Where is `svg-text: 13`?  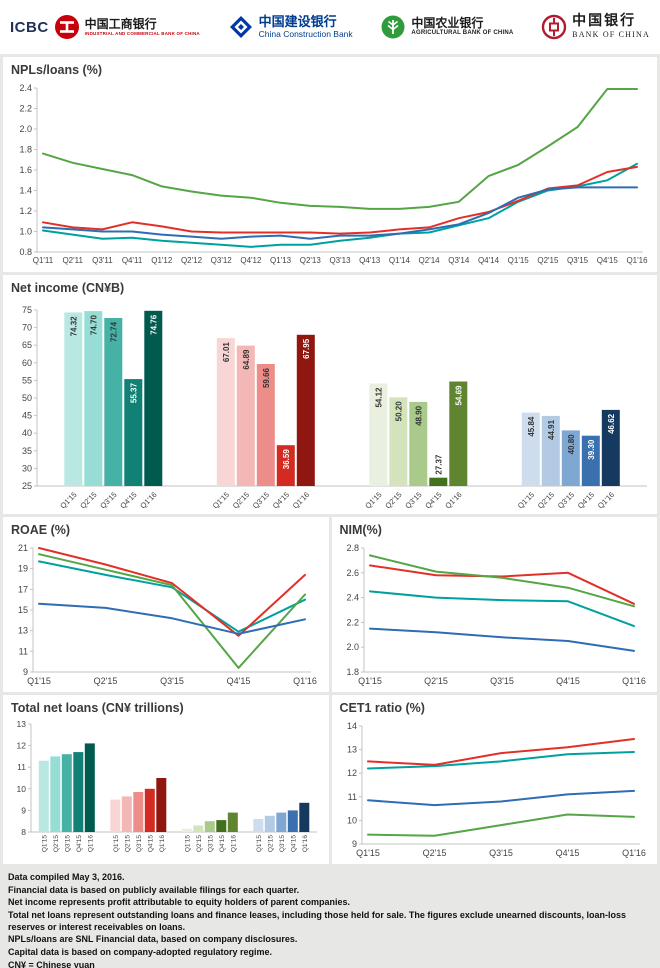
svg-text: 13 is located at coordinates (23, 631).